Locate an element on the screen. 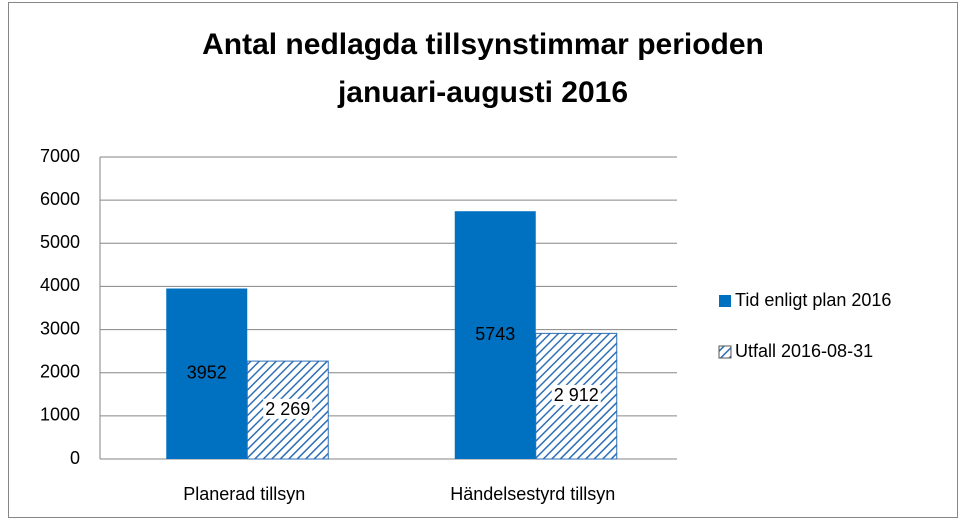 This screenshot has width=966, height=520. data-label: 5743 is located at coordinates (495, 334).